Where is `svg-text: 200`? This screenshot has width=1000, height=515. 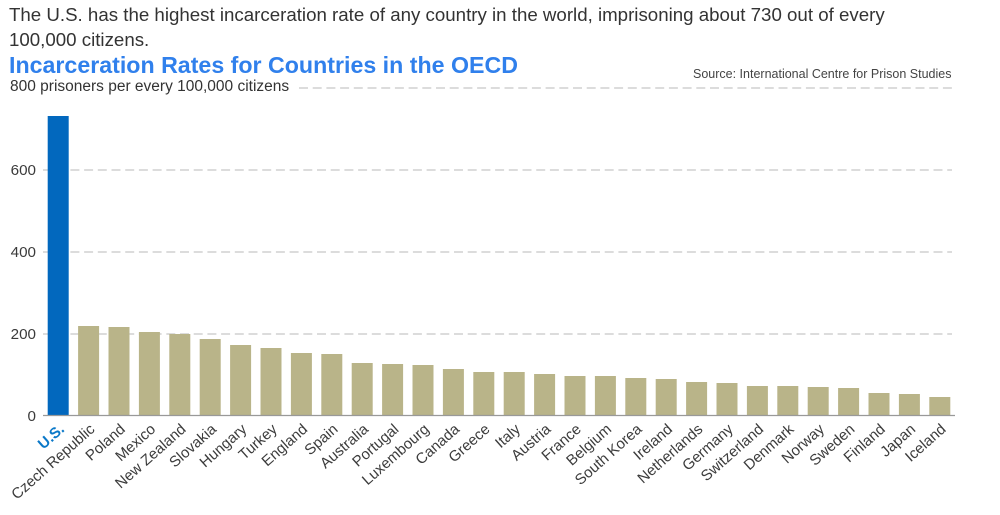 svg-text: 200 is located at coordinates (23, 334).